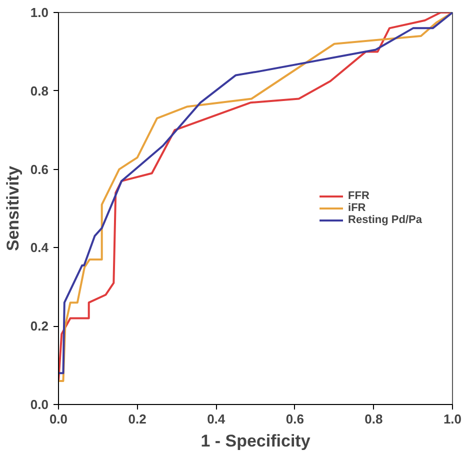 The image size is (468, 455). I want to click on x-tick-label: 0.2, so click(137, 419).